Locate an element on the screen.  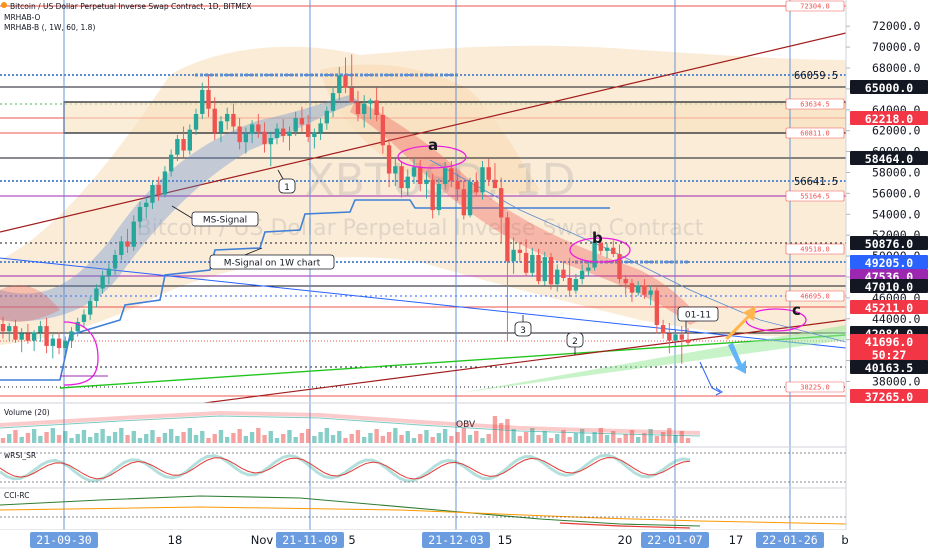
cci-label: CCI-RC is located at coordinates (16, 495).